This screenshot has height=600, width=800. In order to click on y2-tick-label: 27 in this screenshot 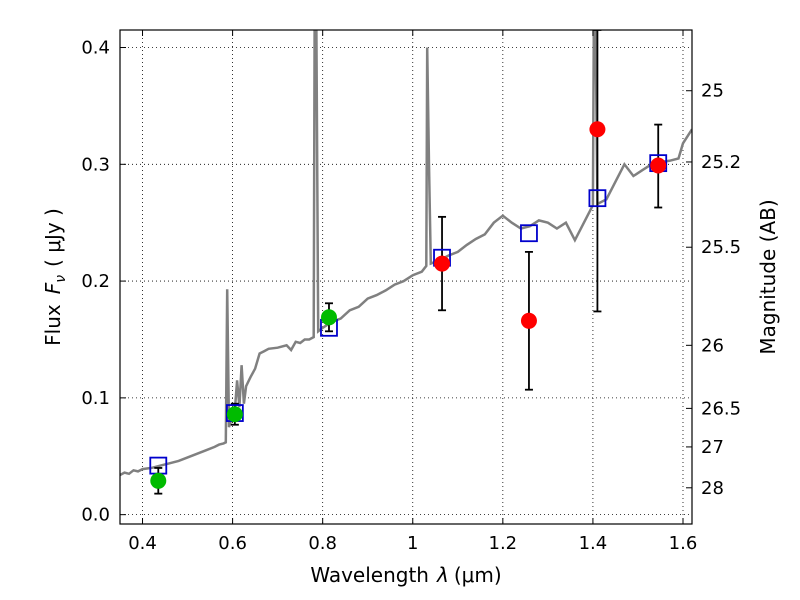, I will do `click(712, 447)`.